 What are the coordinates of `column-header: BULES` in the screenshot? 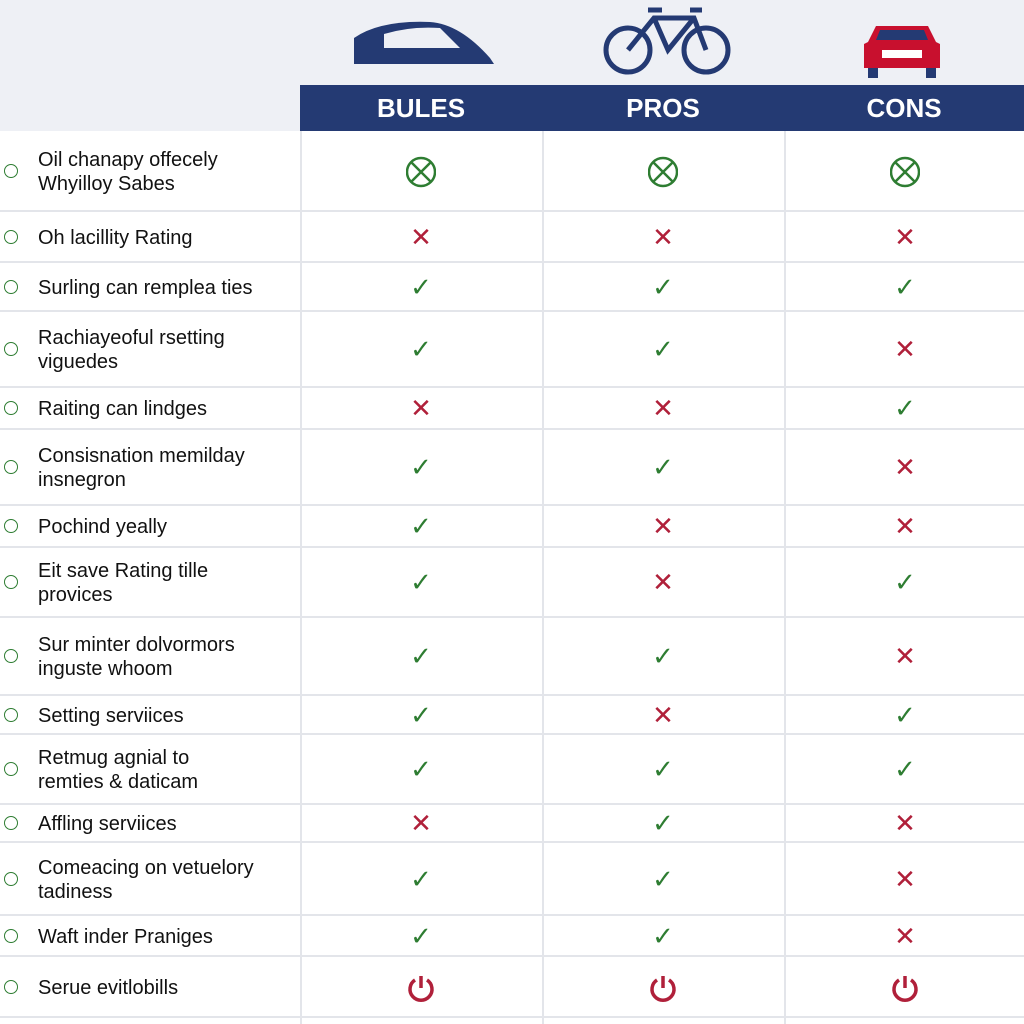 It's located at (421, 108).